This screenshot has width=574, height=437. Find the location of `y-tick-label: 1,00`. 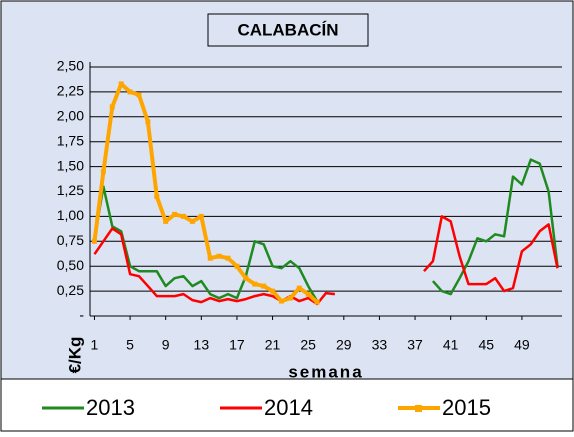

y-tick-label: 1,00 is located at coordinates (70, 215).